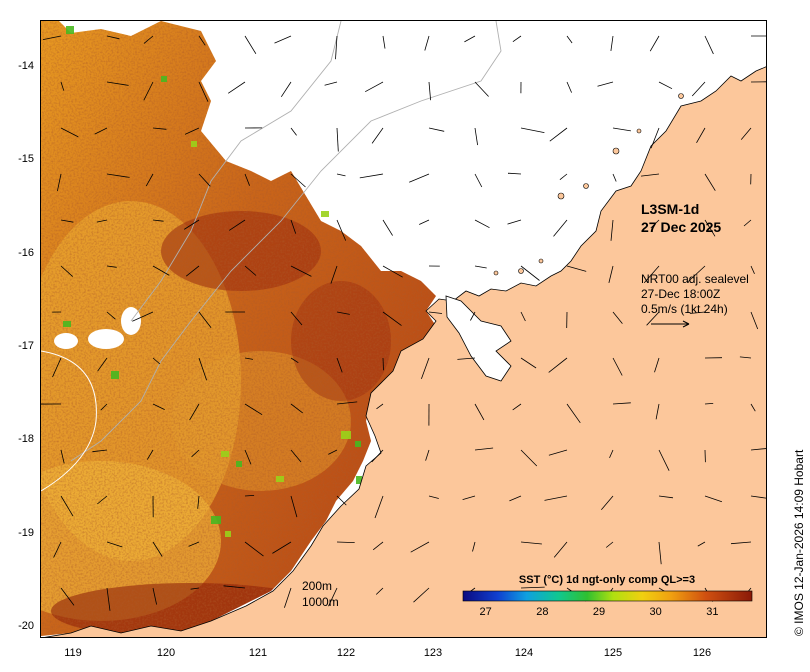 The image size is (810, 672). I want to click on x-tick-label: 121, so click(258, 653).